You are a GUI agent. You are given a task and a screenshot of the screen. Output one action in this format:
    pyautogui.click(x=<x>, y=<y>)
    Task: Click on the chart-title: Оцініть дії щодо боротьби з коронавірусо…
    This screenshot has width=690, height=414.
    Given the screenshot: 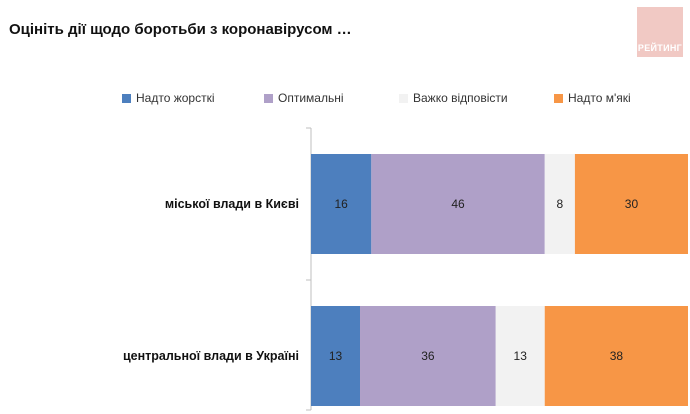 What is the action you would take?
    pyautogui.click(x=180, y=29)
    